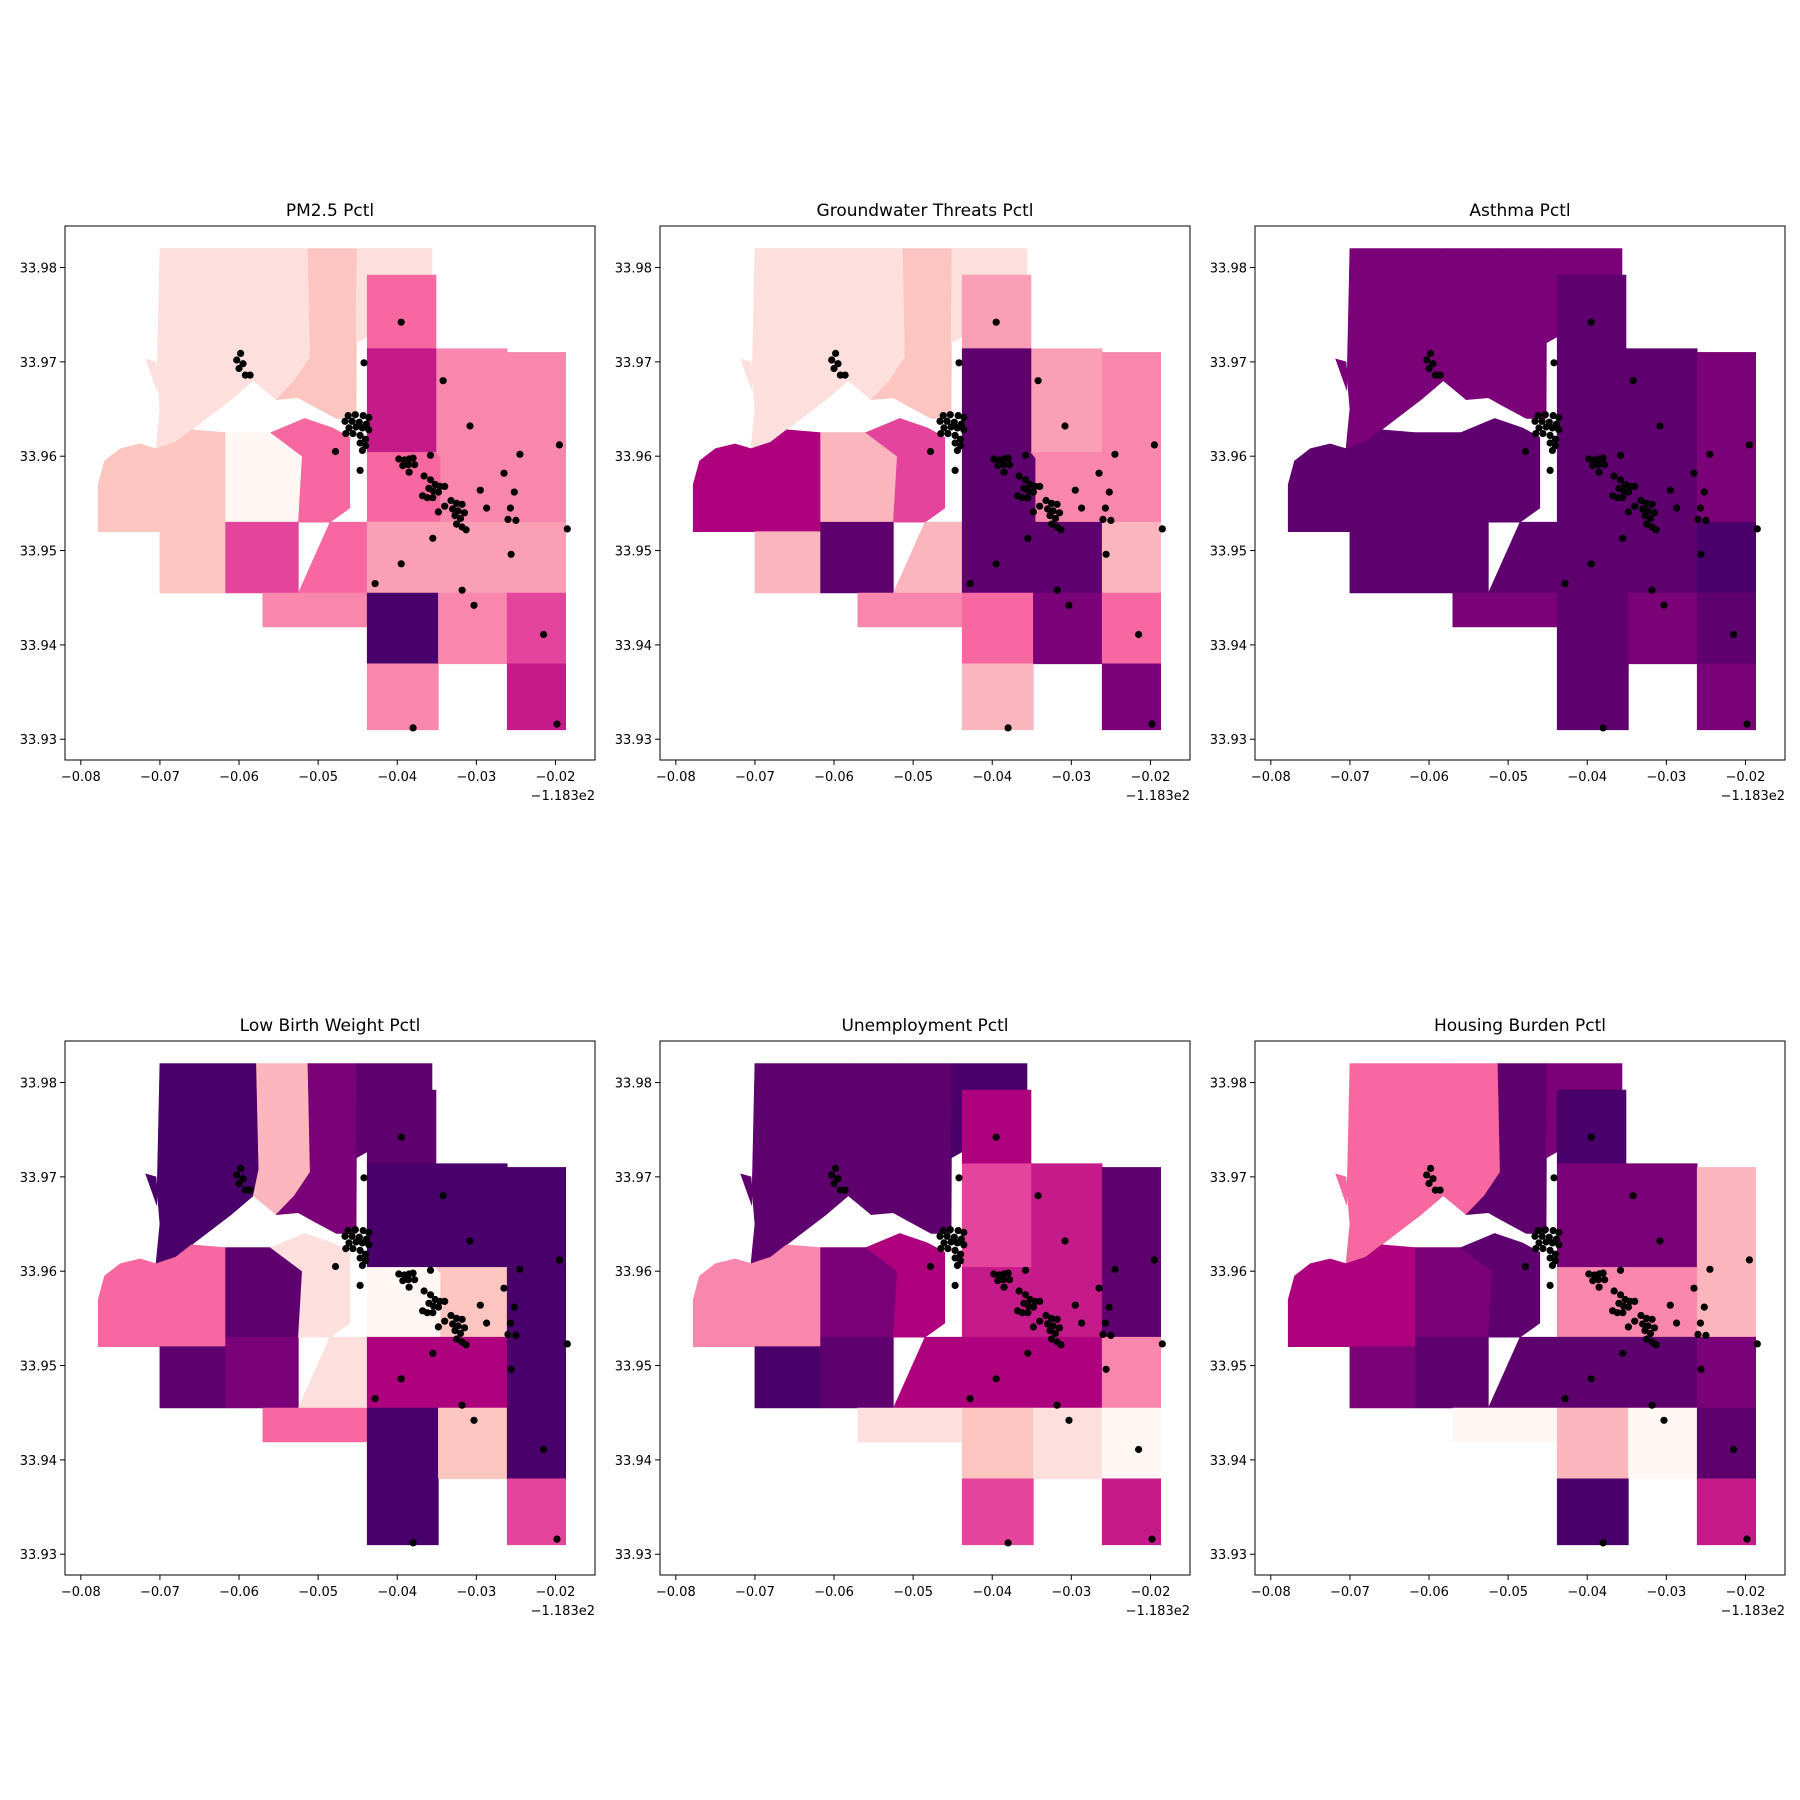 The image size is (1800, 1800). I want to click on y-tick-label: 33.94, so click(38, 646).